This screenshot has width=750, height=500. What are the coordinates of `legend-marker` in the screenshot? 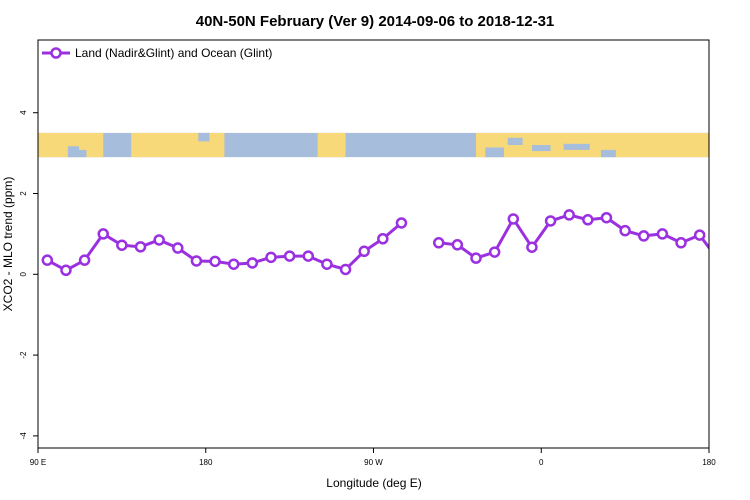 It's located at (56, 53).